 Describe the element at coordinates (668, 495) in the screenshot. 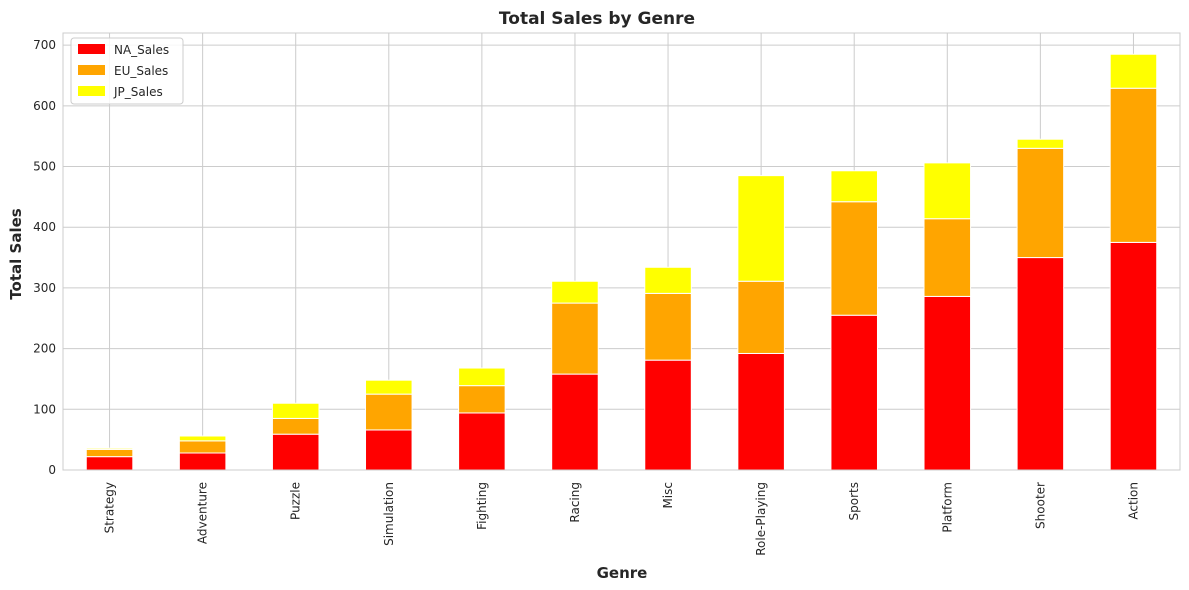

I see `x-tick-label: Misc` at that location.